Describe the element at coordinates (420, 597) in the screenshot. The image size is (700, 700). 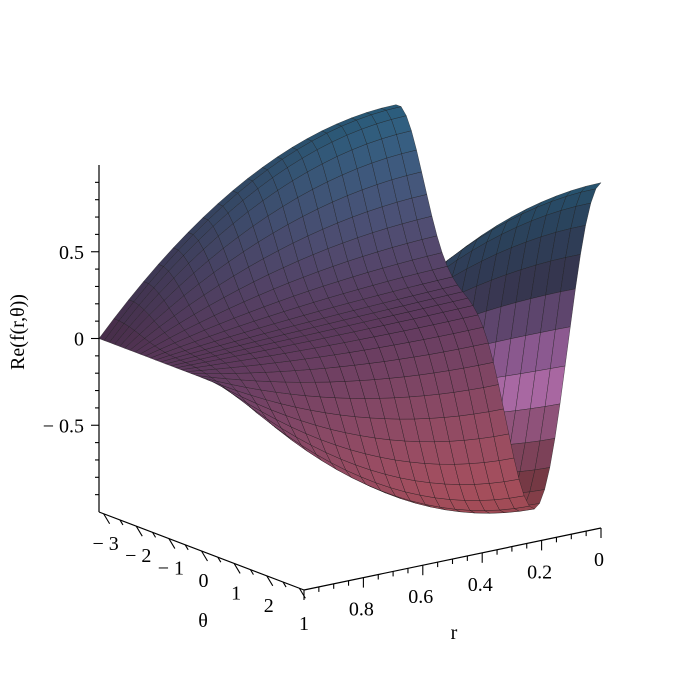
I see `r-tick-label: 0.6` at that location.